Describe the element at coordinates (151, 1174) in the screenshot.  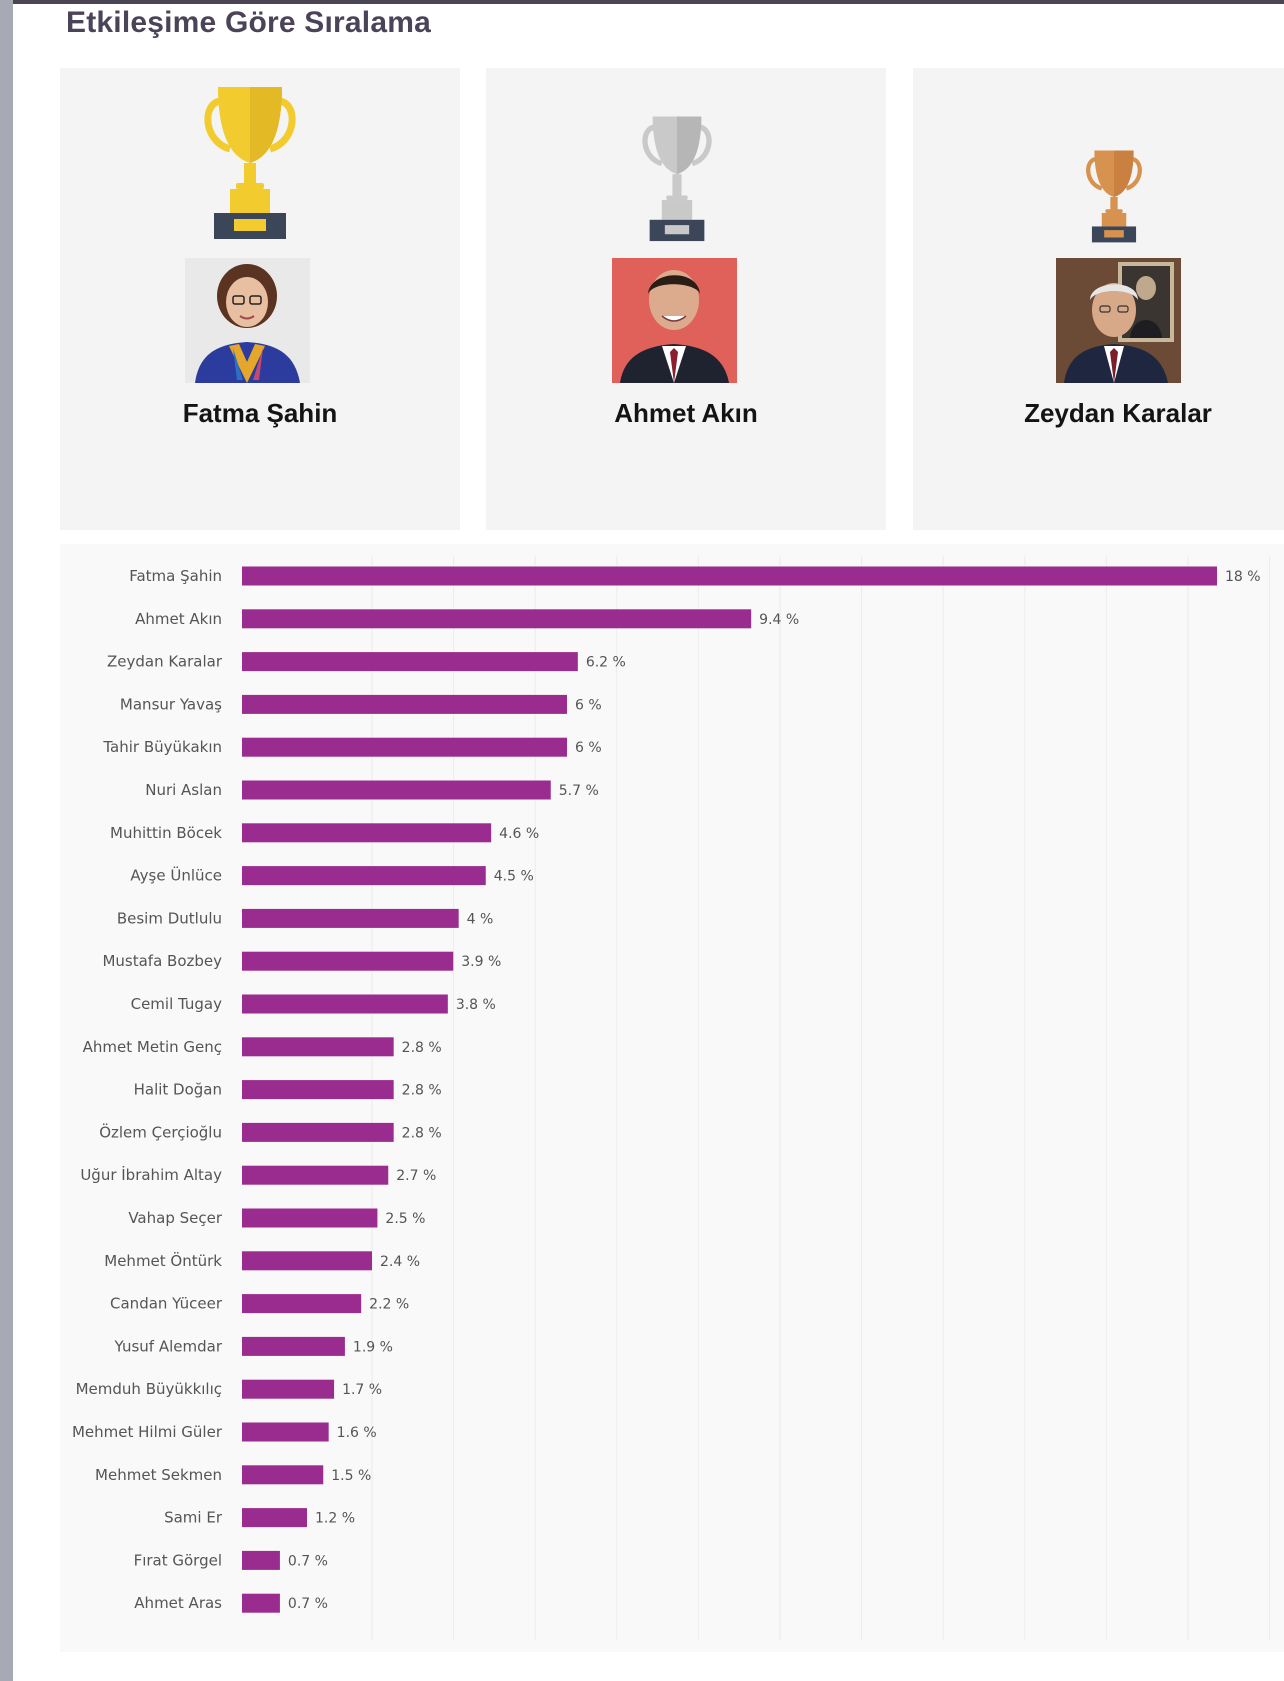
I see `category-label: Uğur İbrahim Altay` at that location.